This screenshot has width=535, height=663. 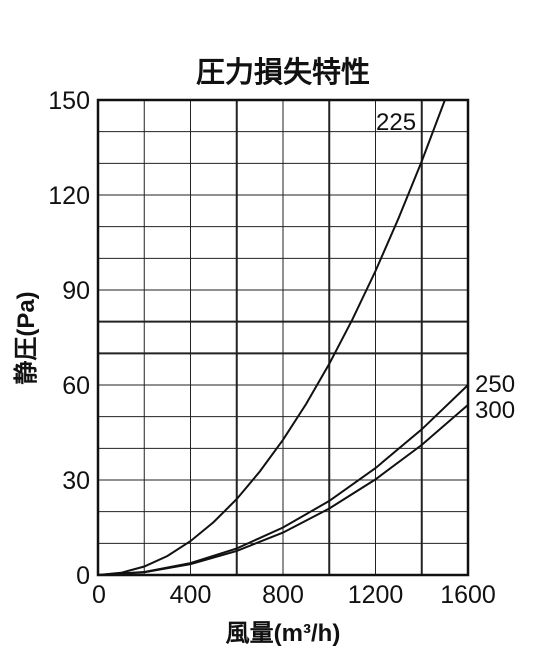 I want to click on x-tick-label: 1600, so click(x=468, y=595).